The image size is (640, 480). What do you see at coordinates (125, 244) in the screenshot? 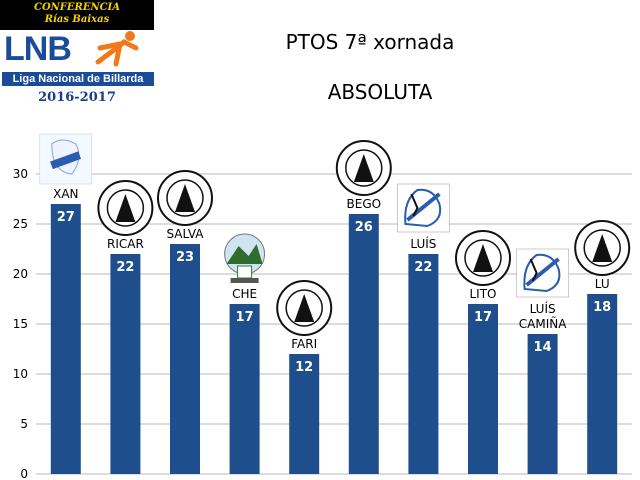
I see `category-label: RICAR` at bounding box center [125, 244].